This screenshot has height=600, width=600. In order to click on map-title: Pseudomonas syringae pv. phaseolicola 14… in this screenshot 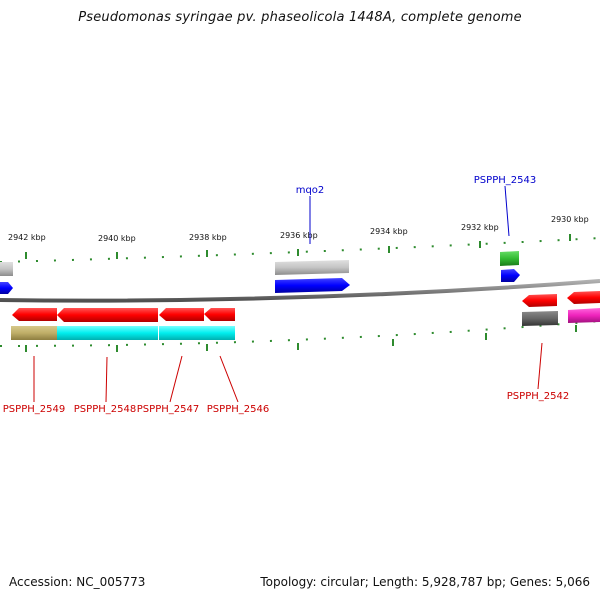, I will do `click(300, 17)`.